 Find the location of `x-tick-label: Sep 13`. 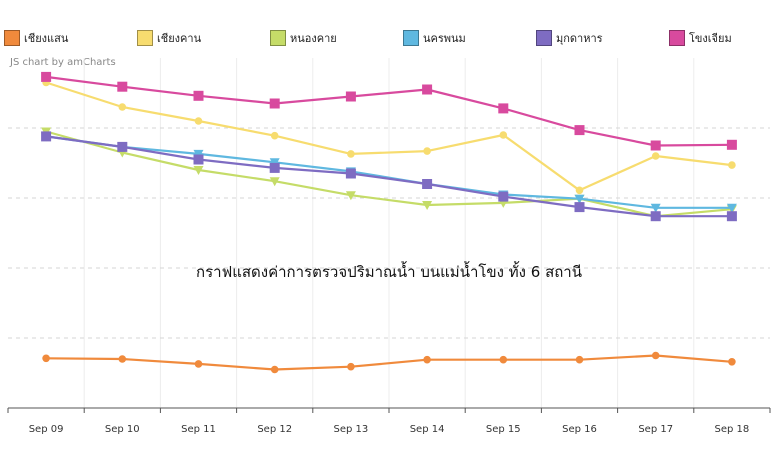

x-tick-label: Sep 13 is located at coordinates (351, 429).